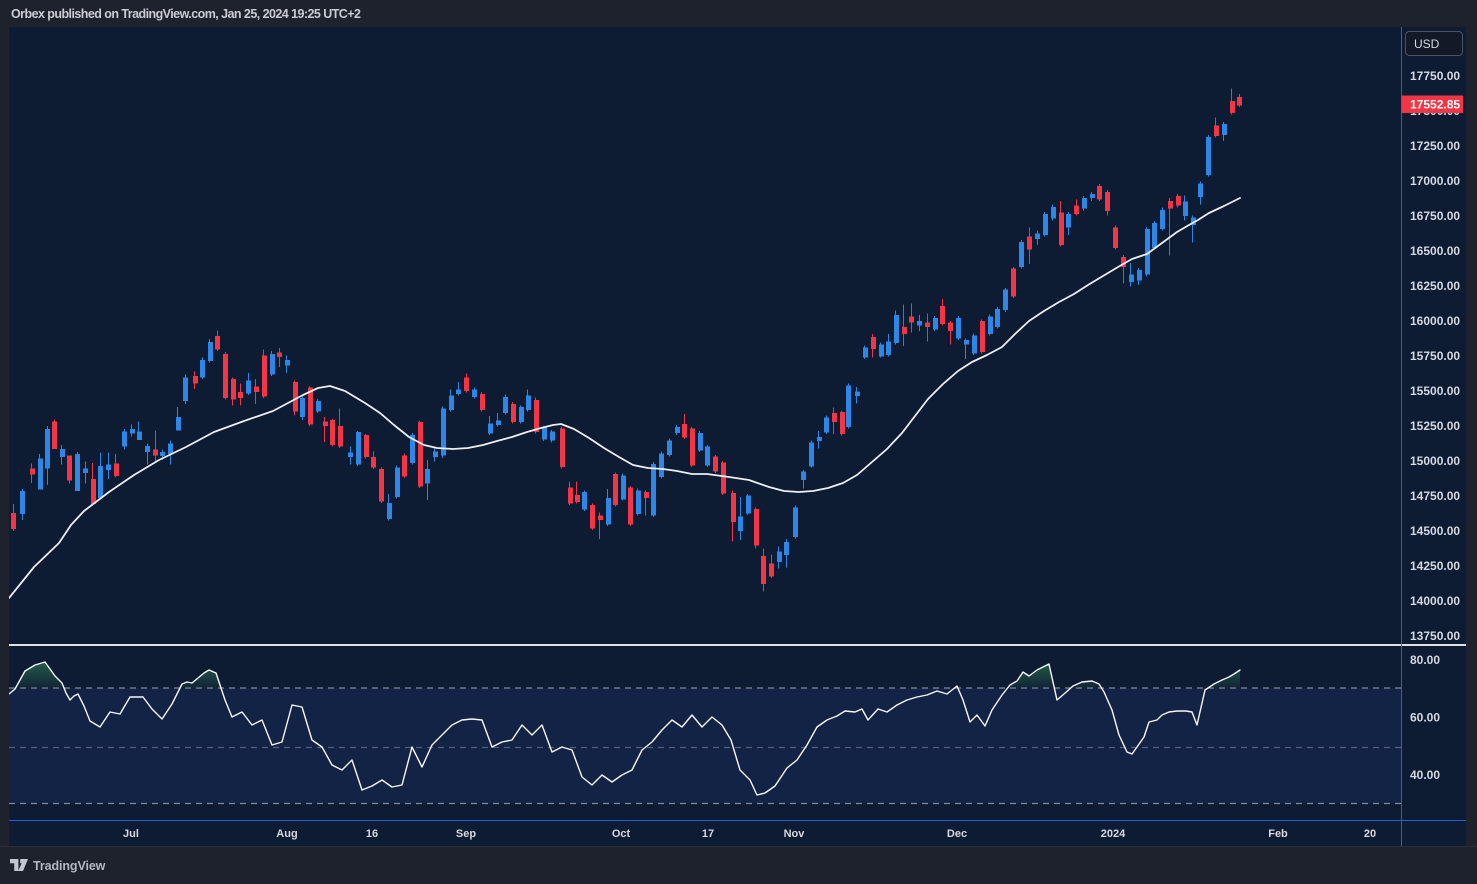 The height and width of the screenshot is (884, 1477). What do you see at coordinates (372, 834) in the screenshot?
I see `svg-text: 16` at bounding box center [372, 834].